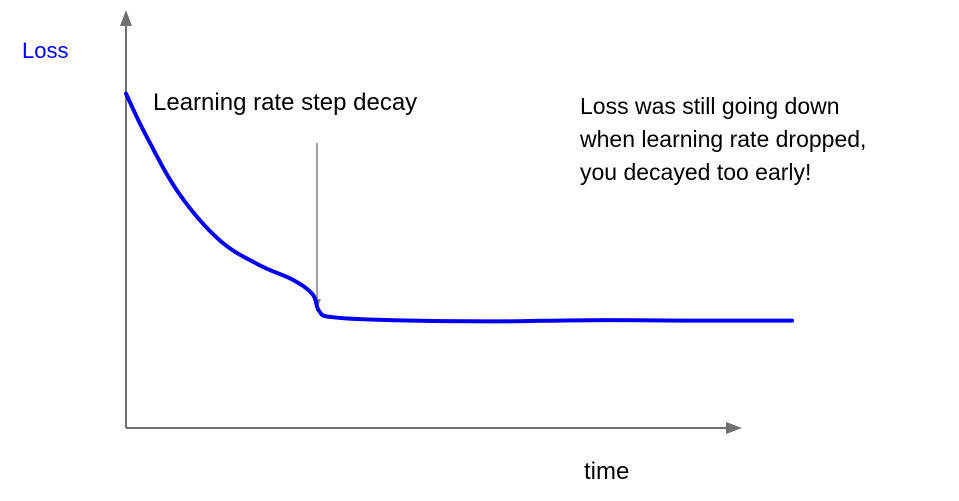 The width and height of the screenshot is (959, 501). I want to click on y-axis-arrowhead, so click(126, 18).